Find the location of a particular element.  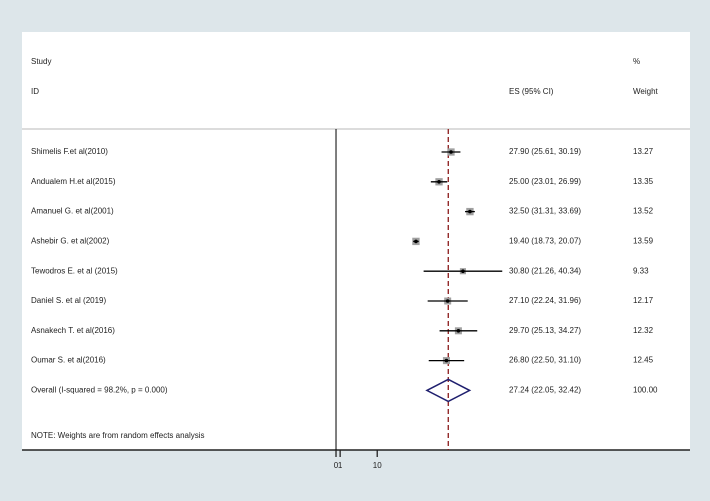

es-label: 32.50 (31.31, 33.69) is located at coordinates (545, 211).